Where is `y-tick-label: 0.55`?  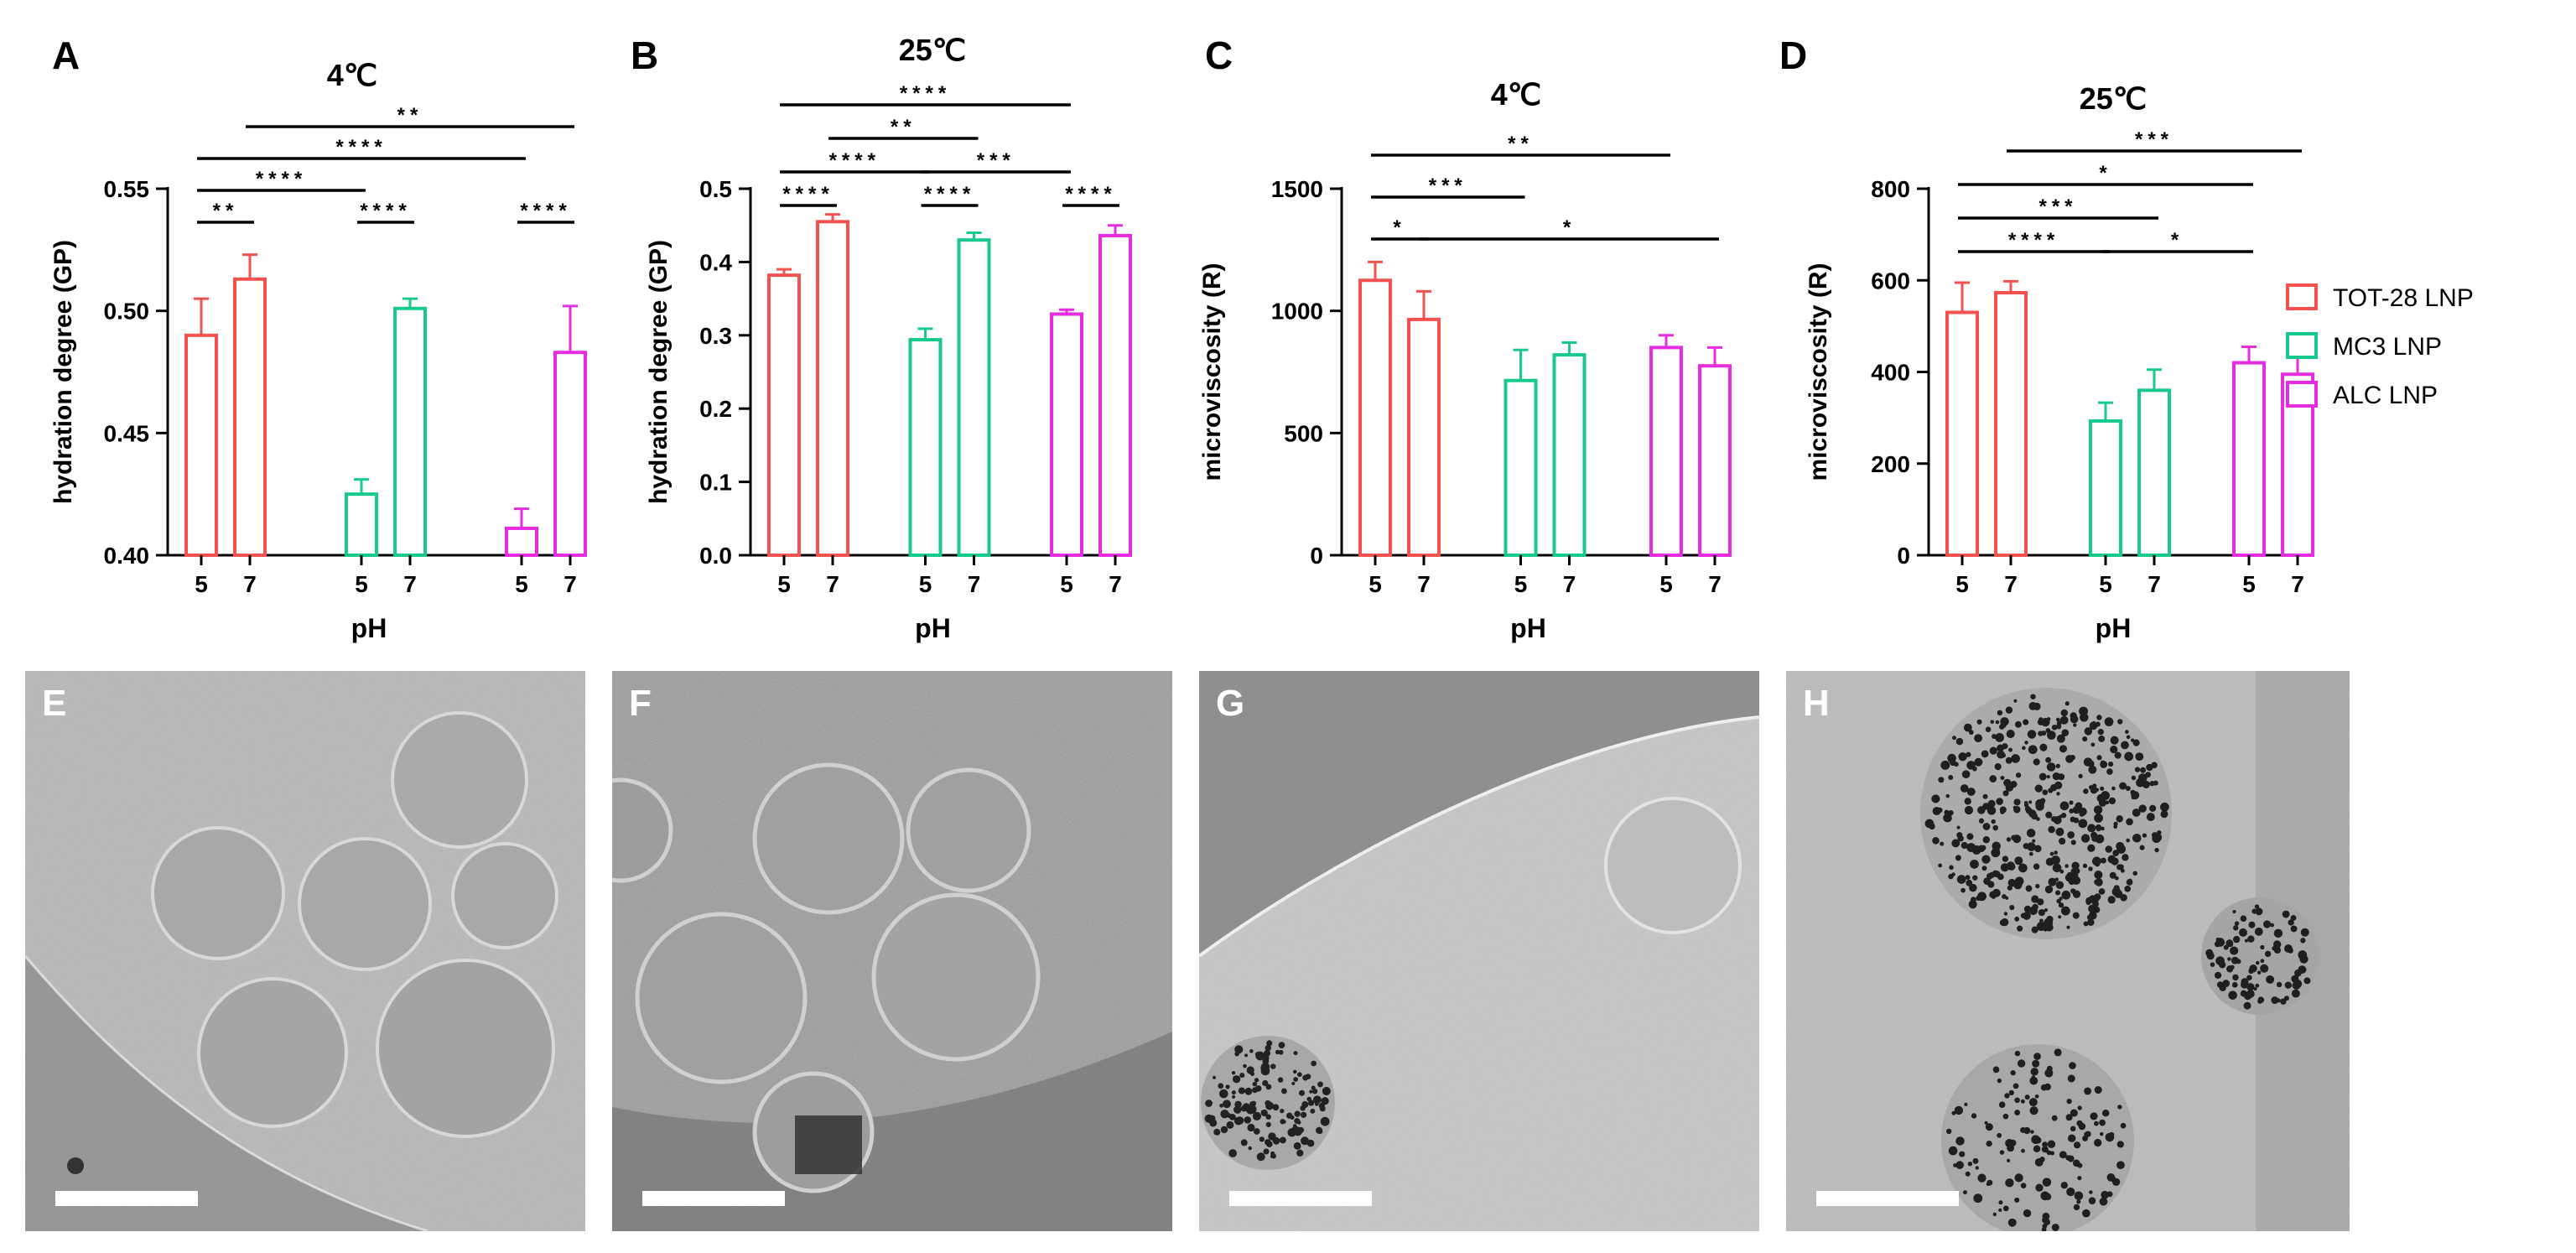 y-tick-label: 0.55 is located at coordinates (127, 189).